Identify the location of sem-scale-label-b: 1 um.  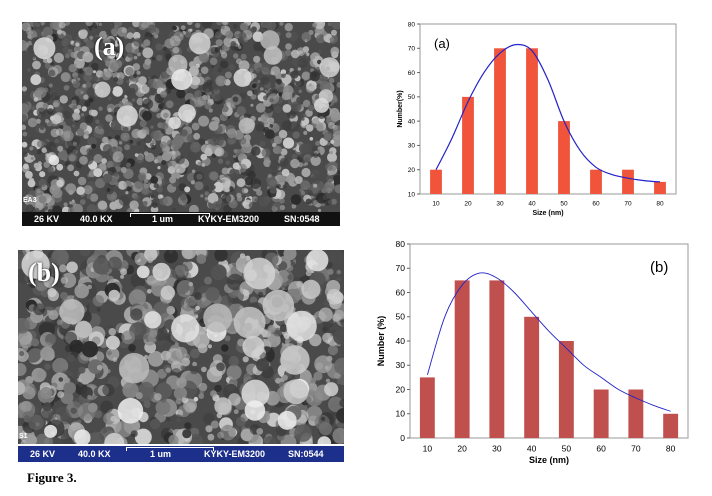
(161, 454).